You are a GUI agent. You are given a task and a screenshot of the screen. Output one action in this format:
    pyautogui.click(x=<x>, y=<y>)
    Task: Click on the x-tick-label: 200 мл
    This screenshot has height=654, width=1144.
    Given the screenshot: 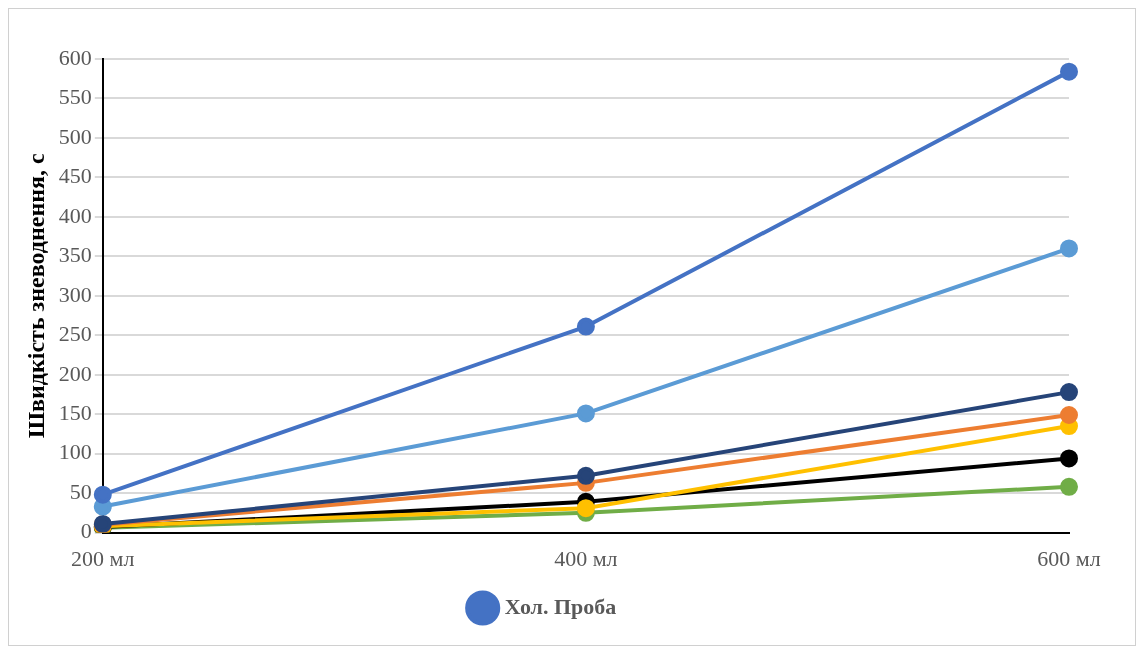 What is the action you would take?
    pyautogui.click(x=103, y=558)
    